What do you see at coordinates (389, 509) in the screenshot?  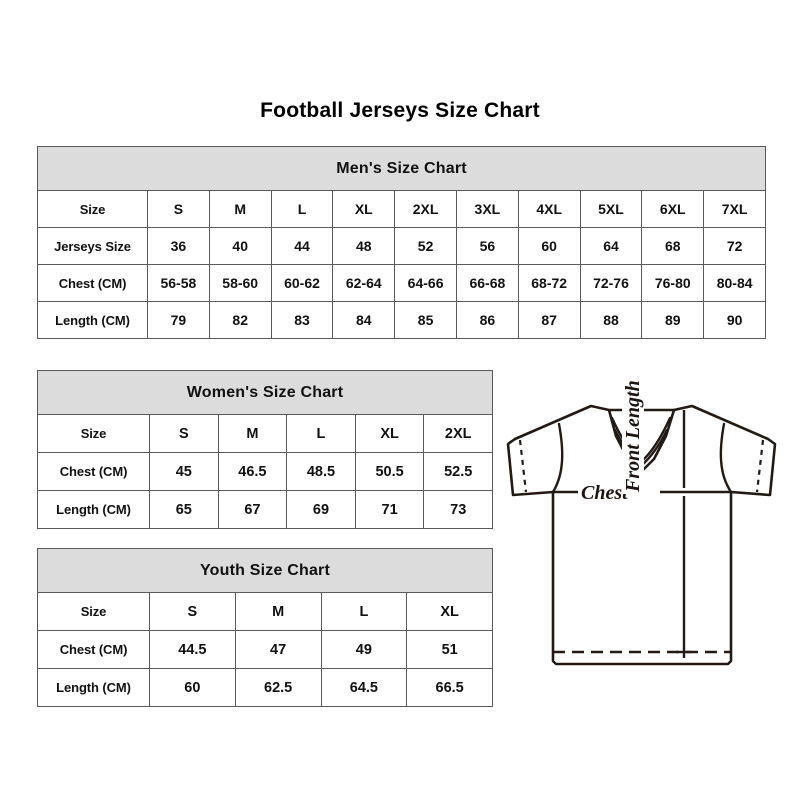 I see `cell: 71` at bounding box center [389, 509].